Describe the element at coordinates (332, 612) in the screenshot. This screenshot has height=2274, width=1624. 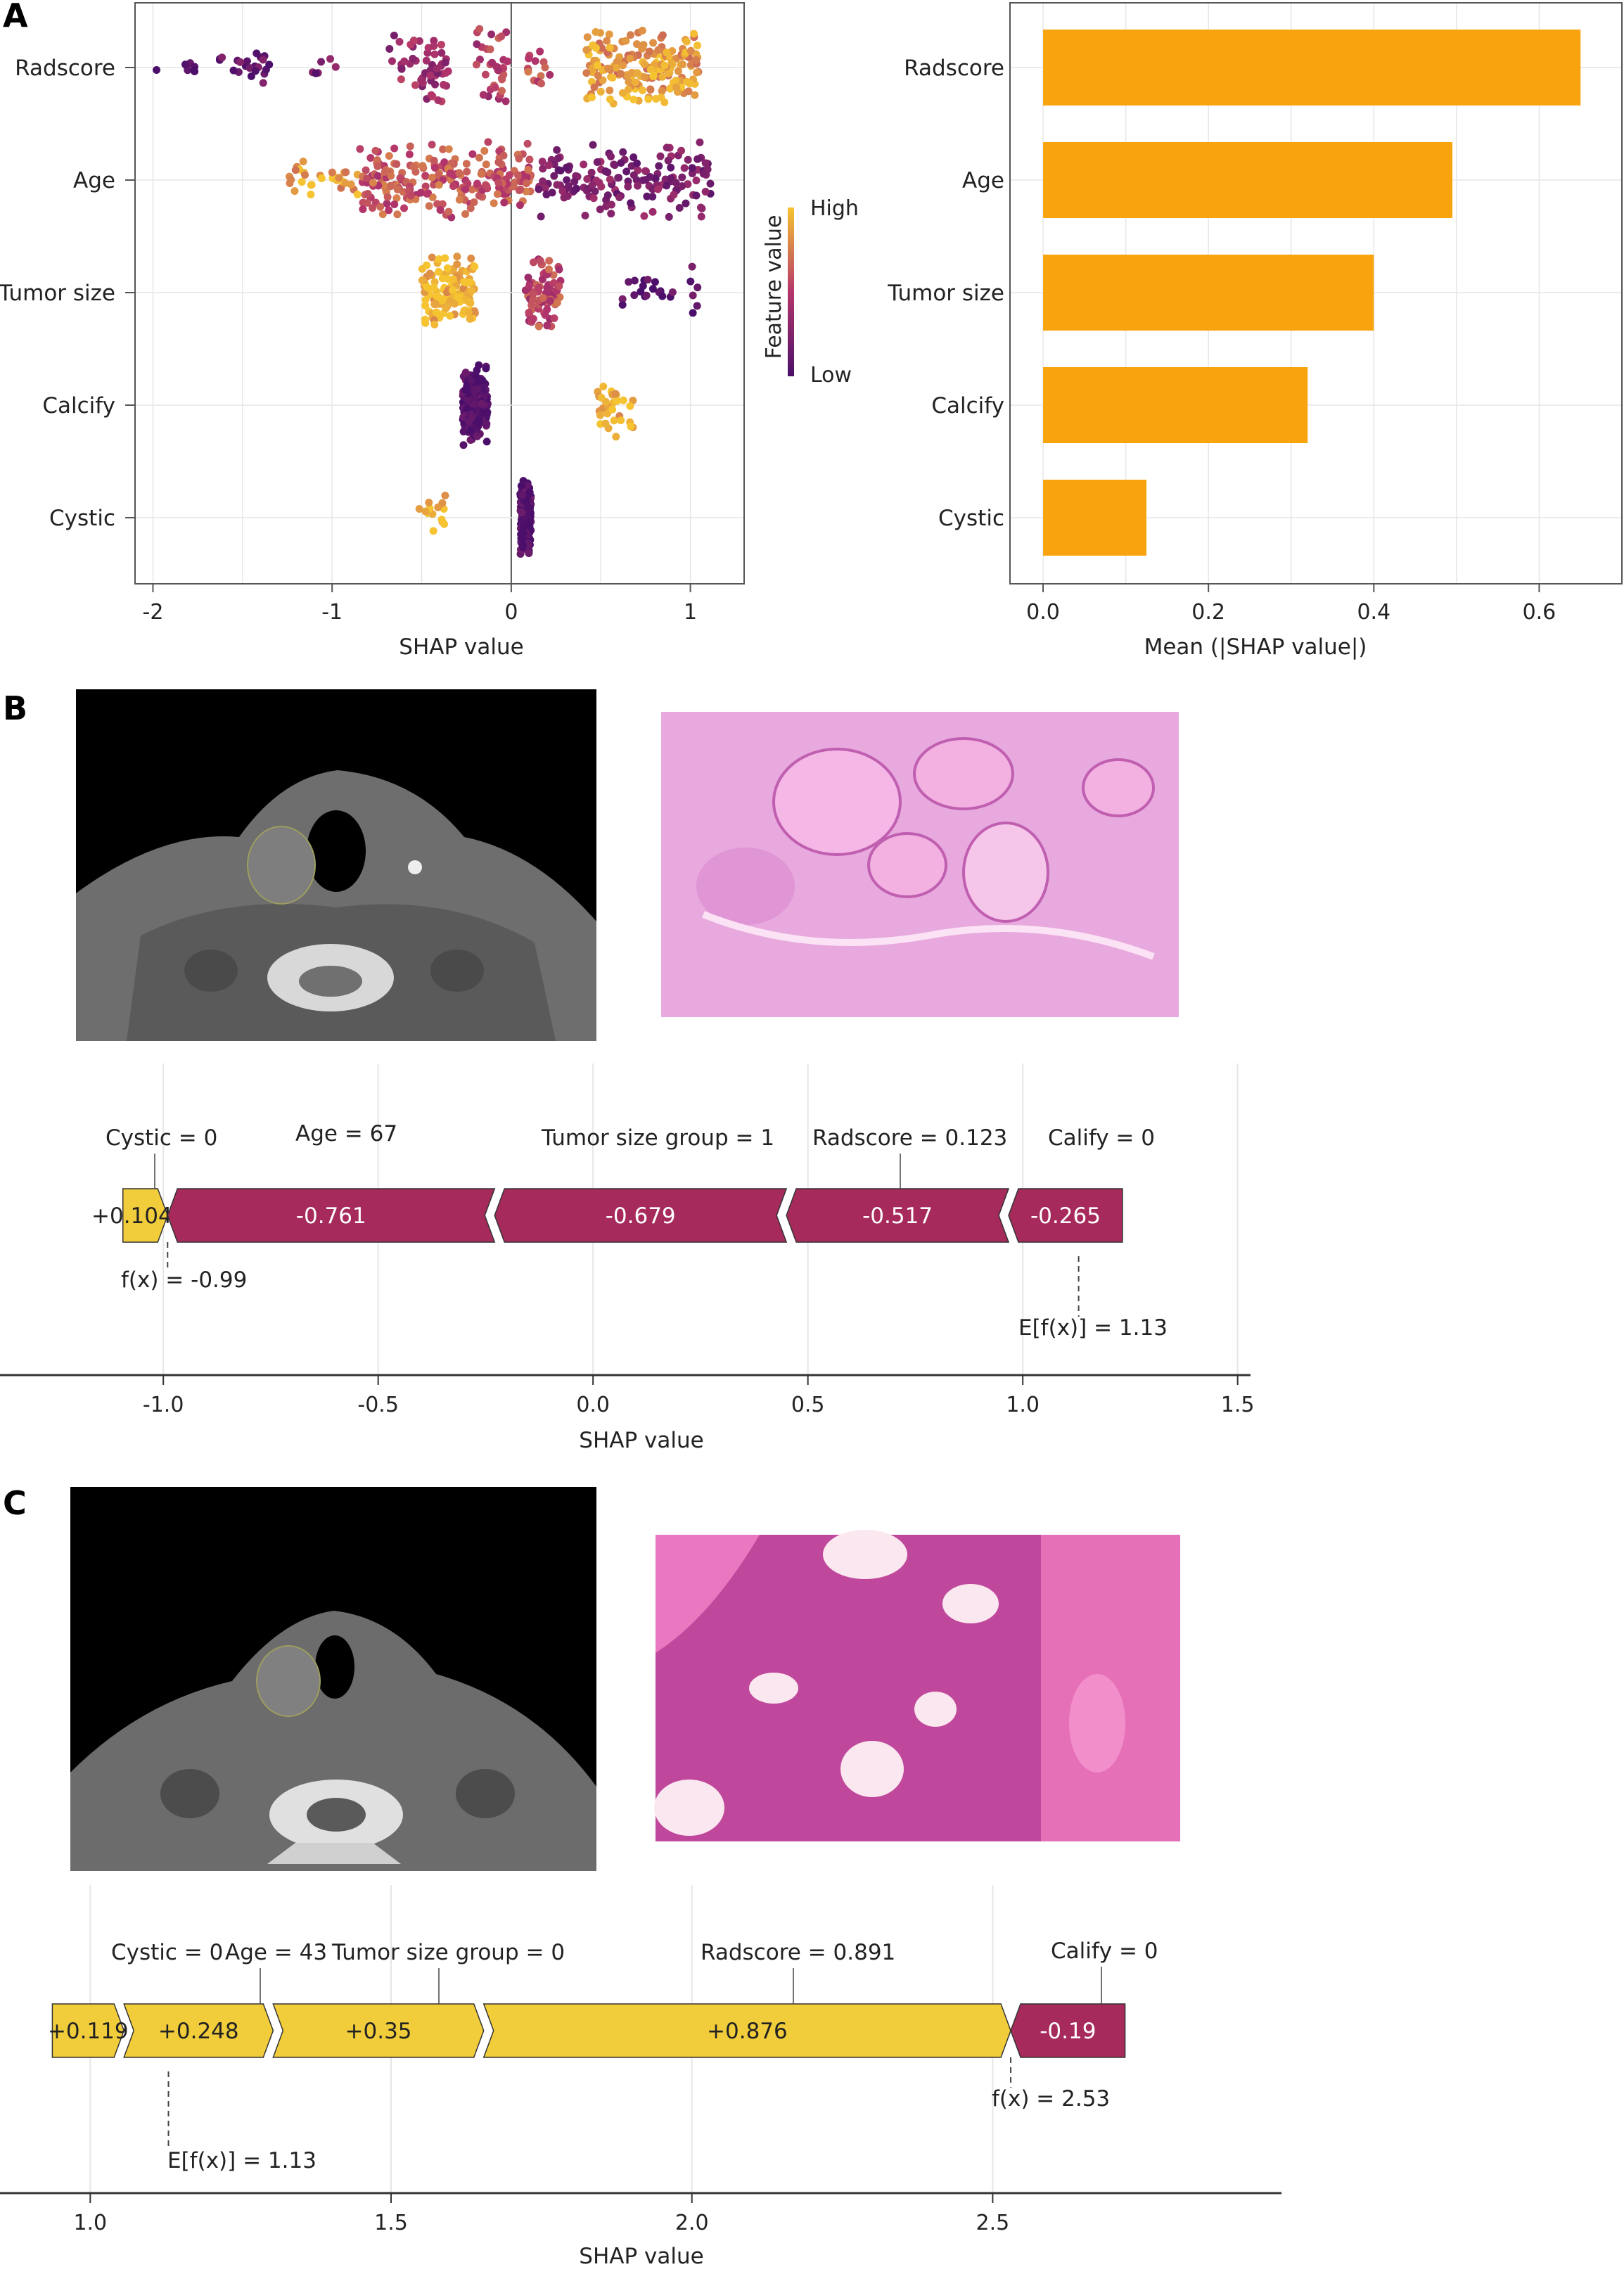
I see `beeswarm-x-tick-label: -1` at that location.